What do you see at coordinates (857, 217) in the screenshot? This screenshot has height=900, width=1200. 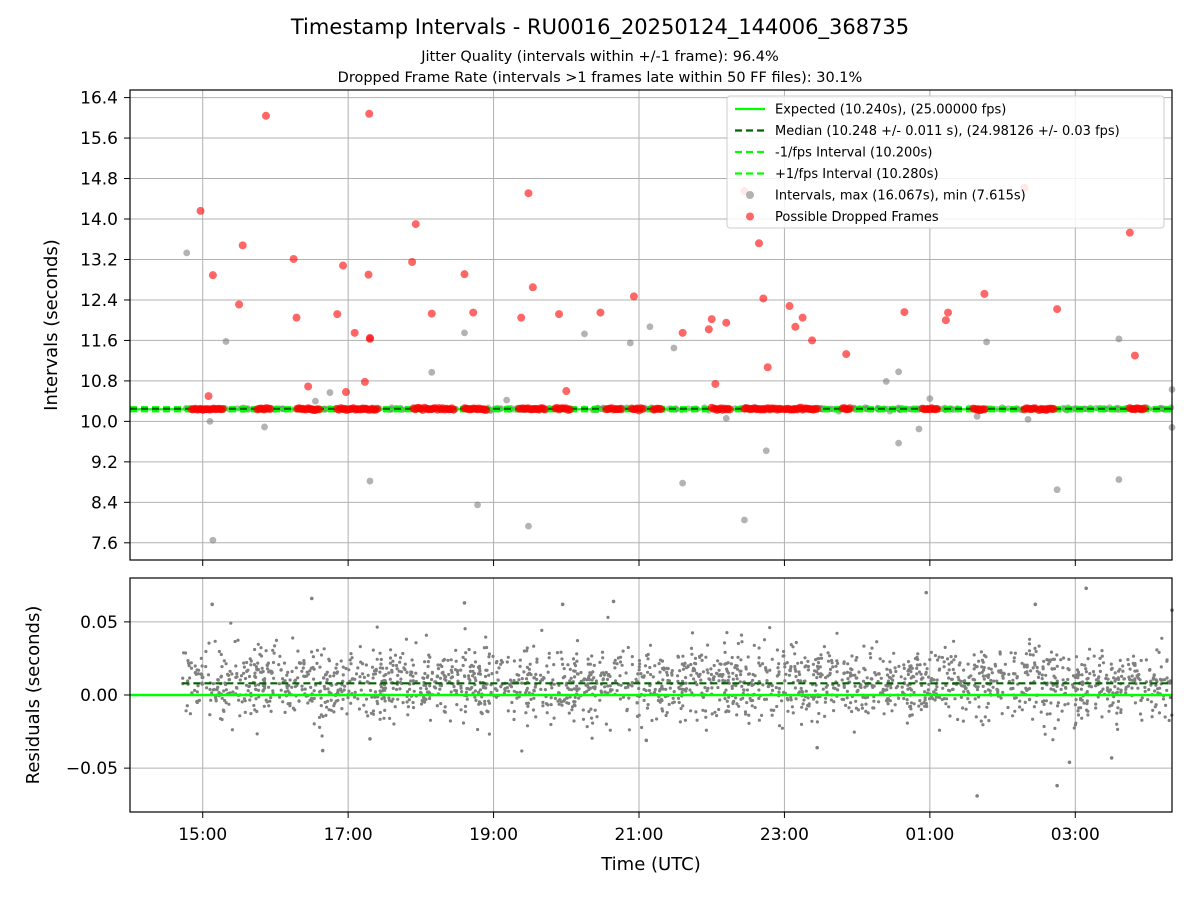 I see `legend-label: Possible Dropped Frames` at bounding box center [857, 217].